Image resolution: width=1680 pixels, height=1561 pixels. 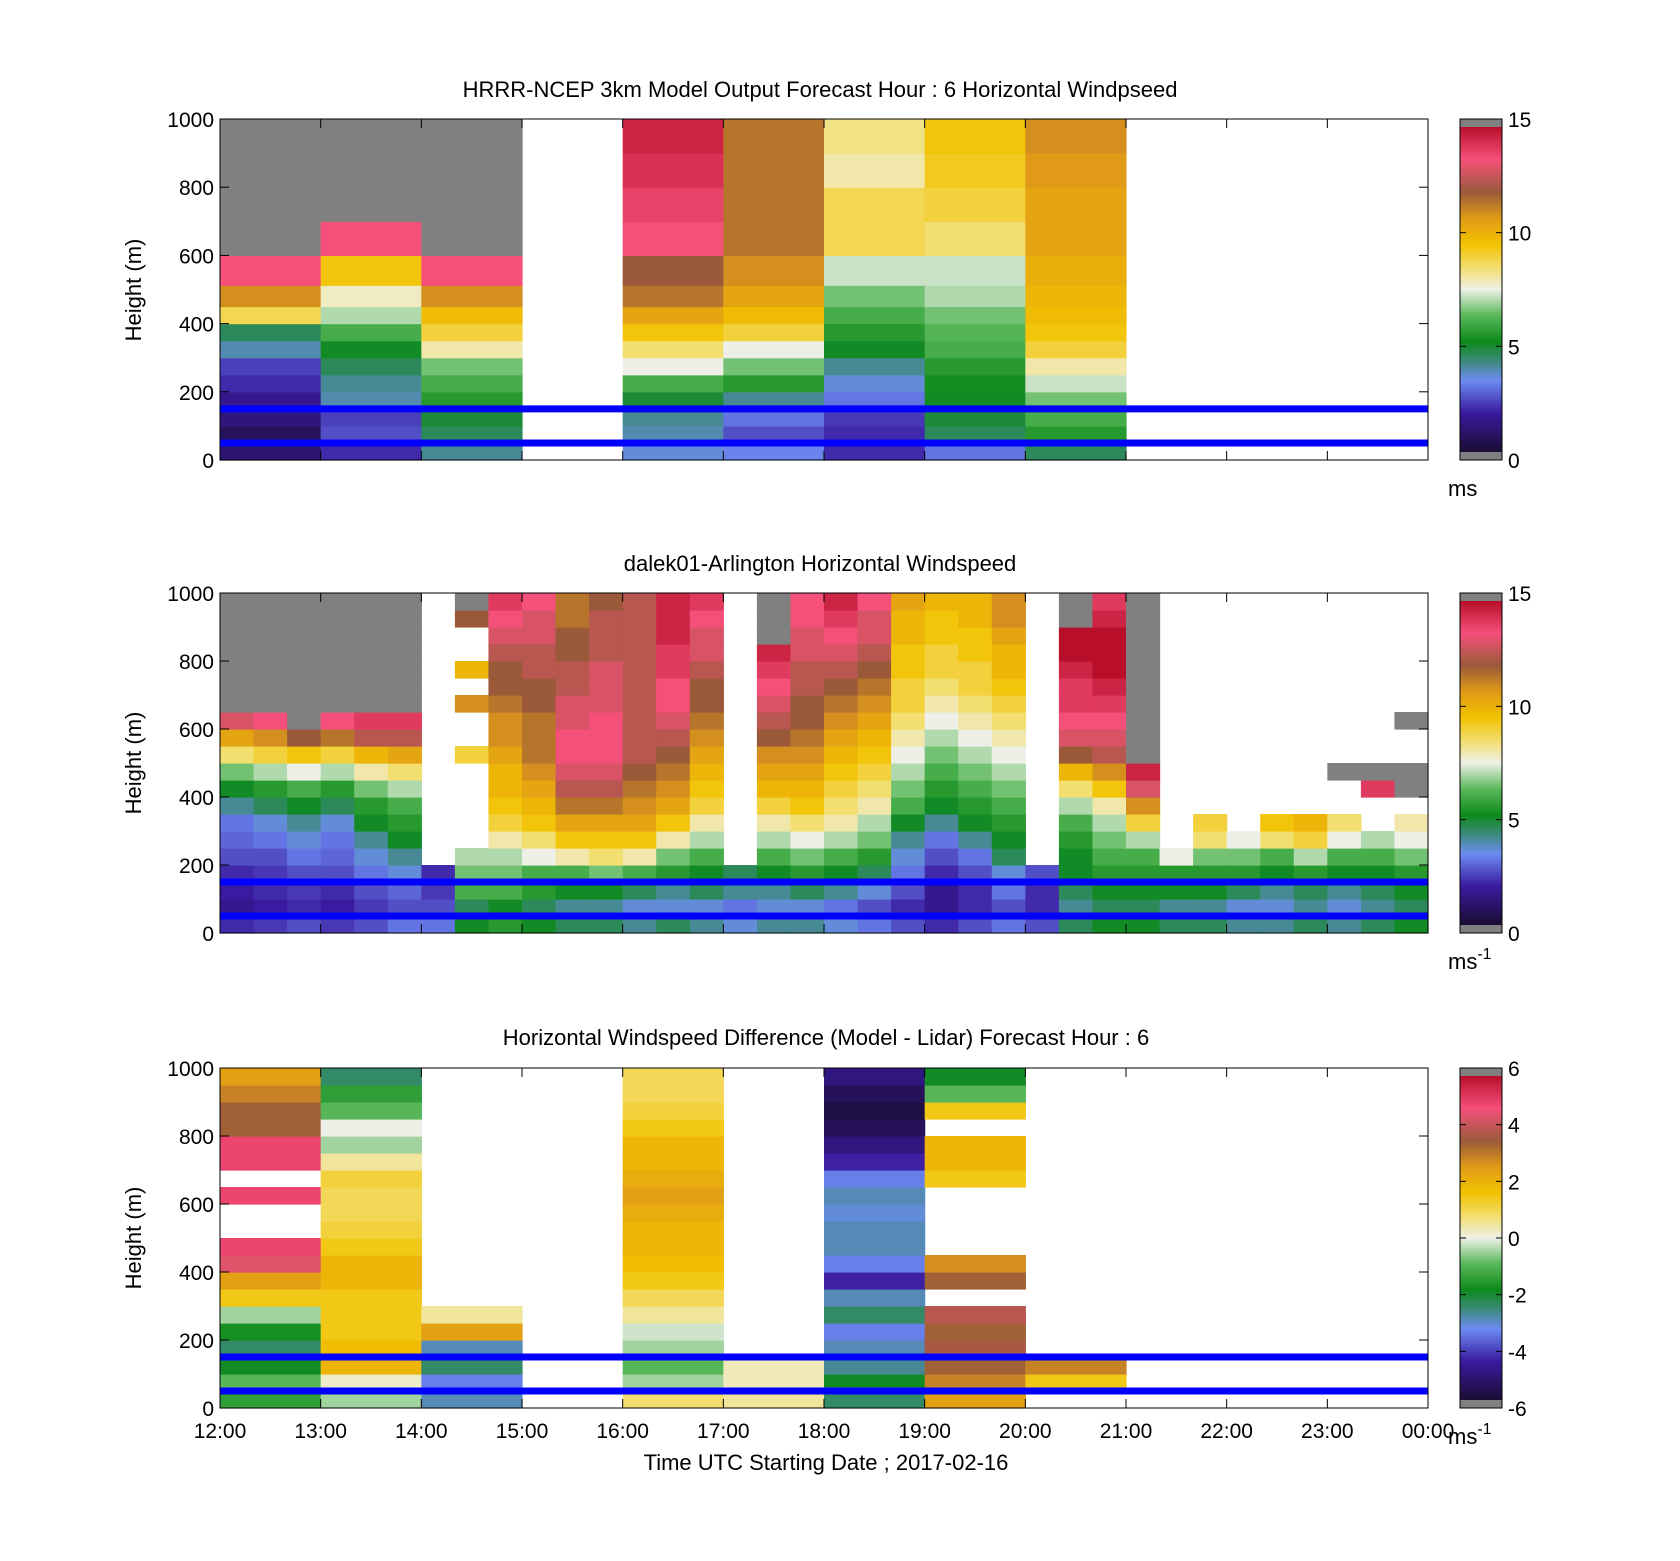 What do you see at coordinates (826, 1462) in the screenshot?
I see `x-axis-label: Time UTC Starting Date ; 2017-02-16` at bounding box center [826, 1462].